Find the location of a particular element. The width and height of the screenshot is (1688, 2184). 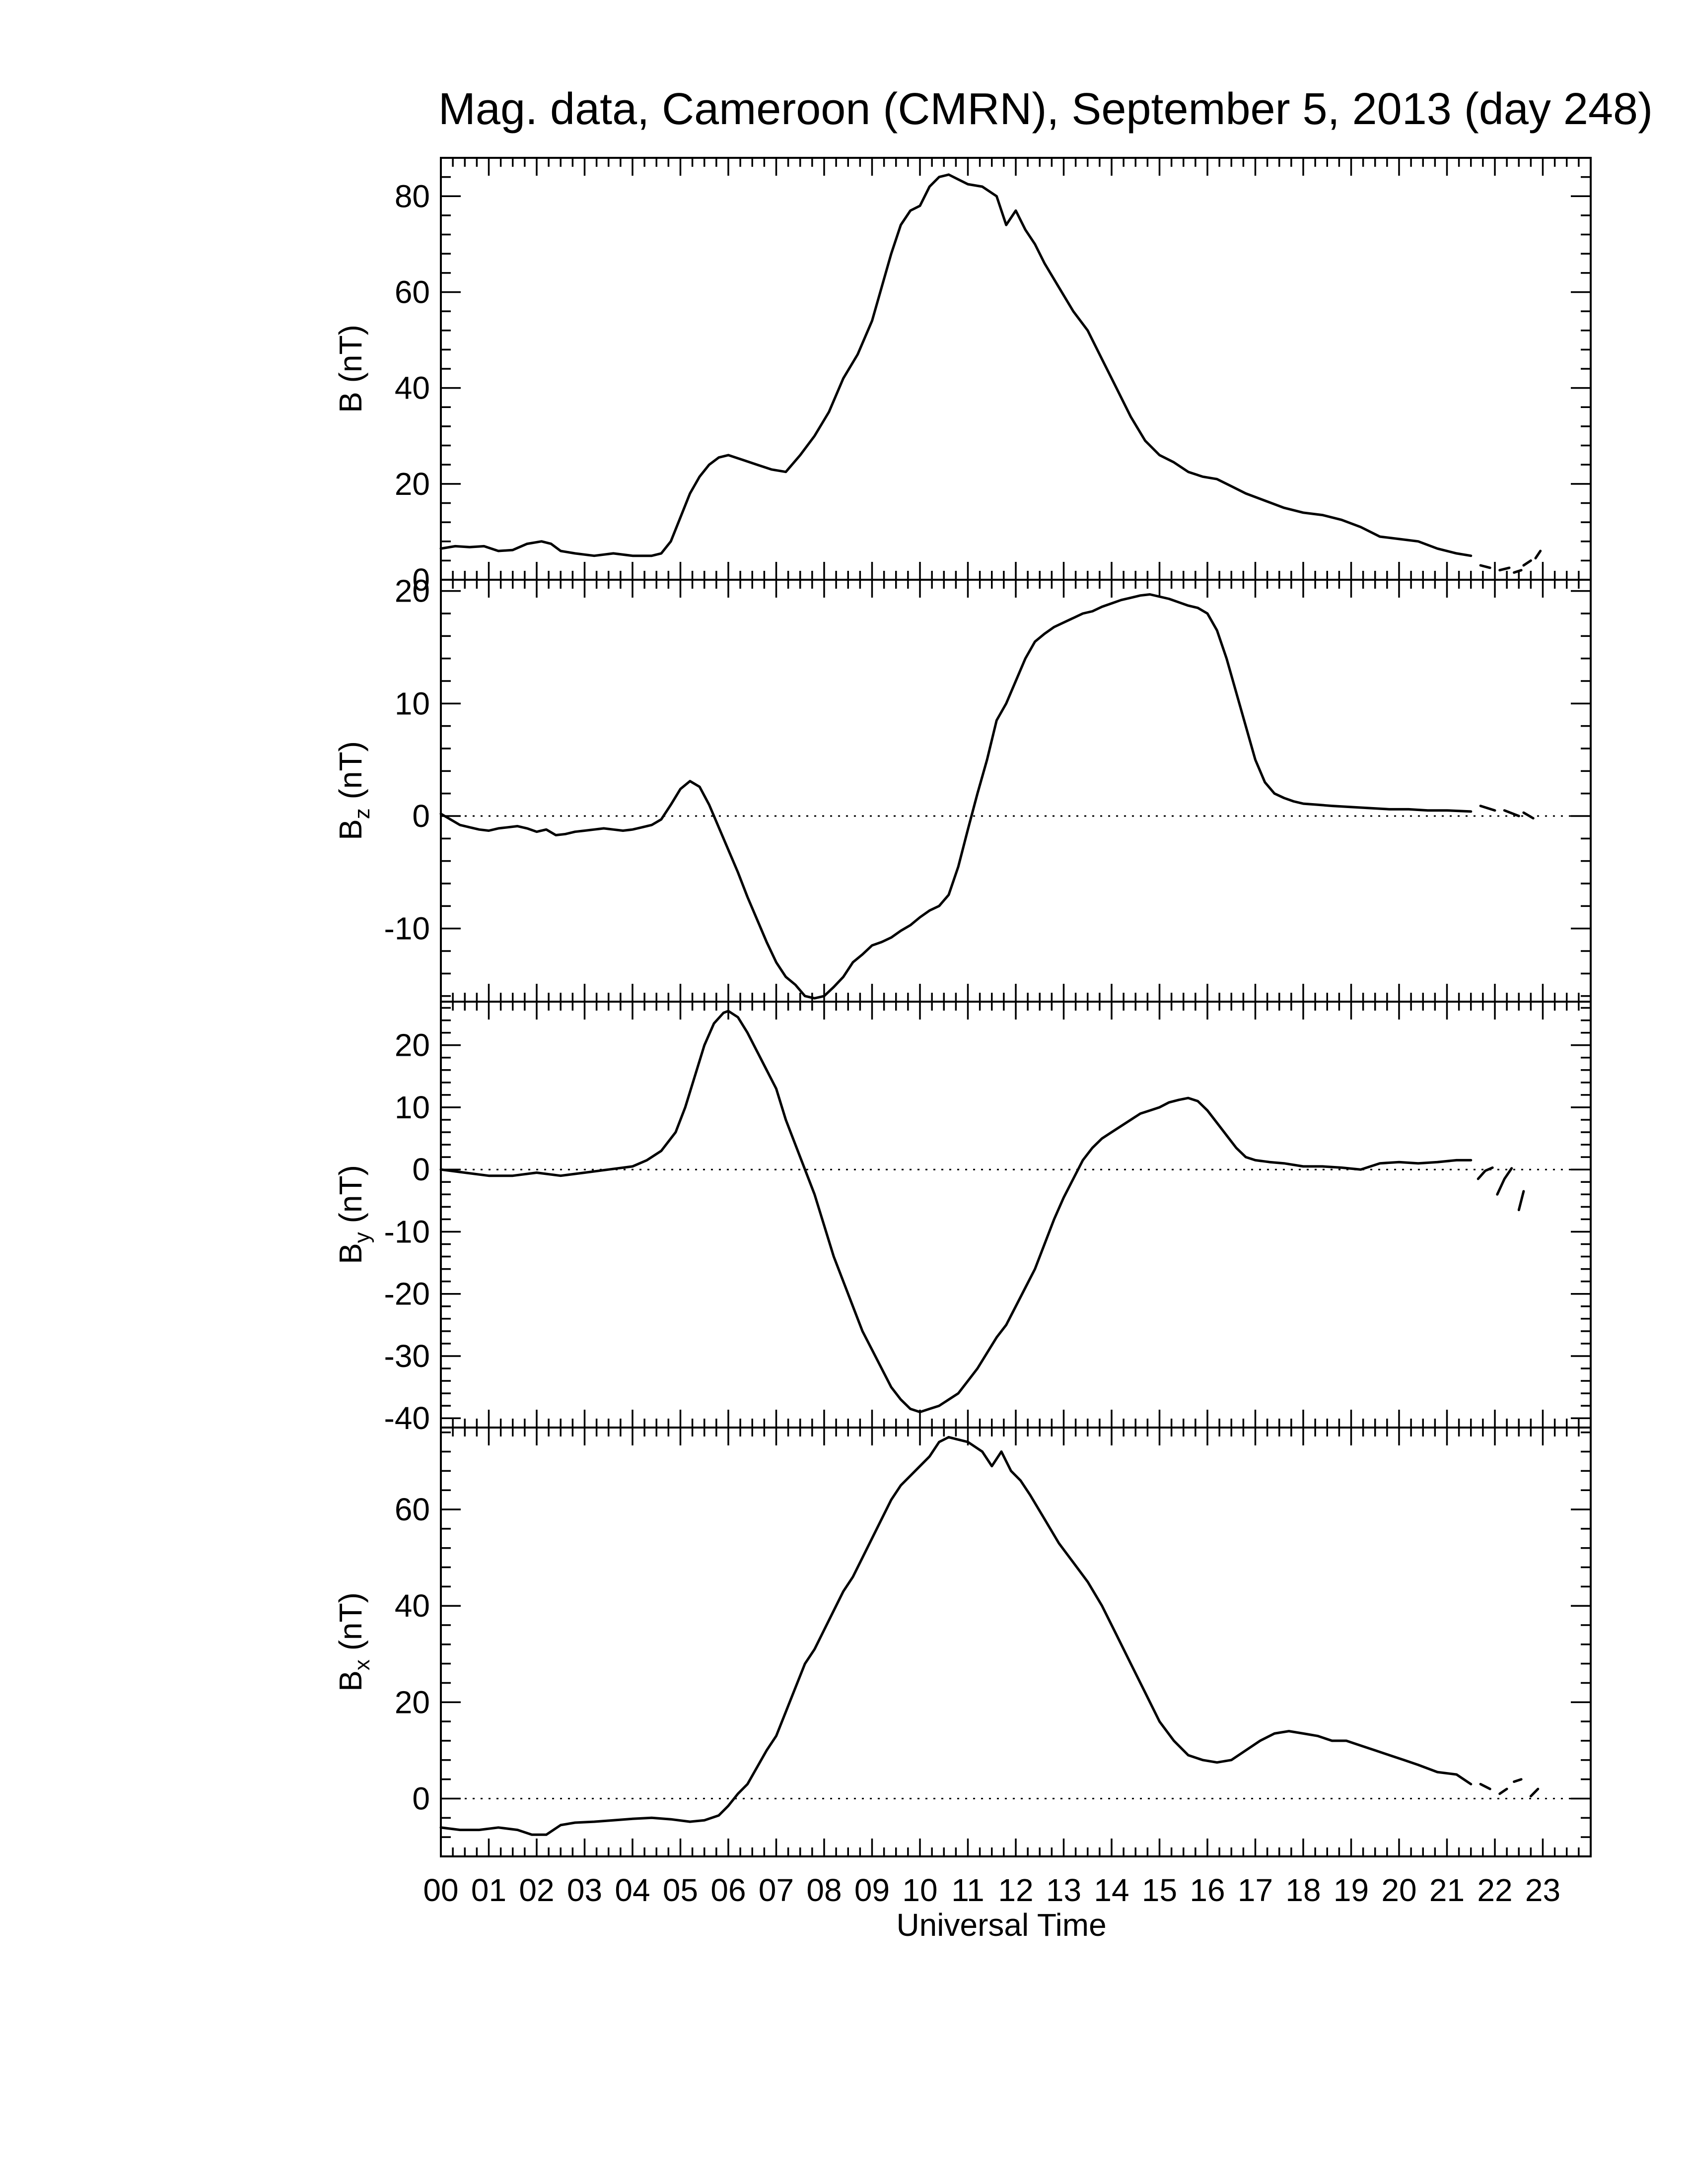

series-bz is located at coordinates (987, 796).